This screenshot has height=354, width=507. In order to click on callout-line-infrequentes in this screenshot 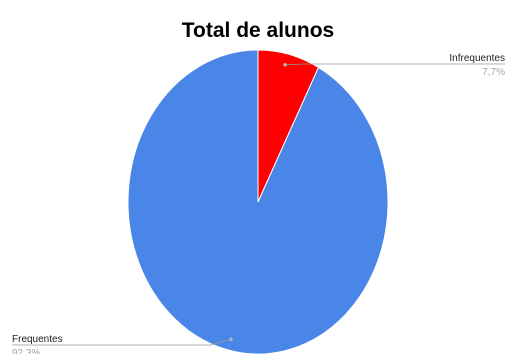, I will do `click(395, 64)`.